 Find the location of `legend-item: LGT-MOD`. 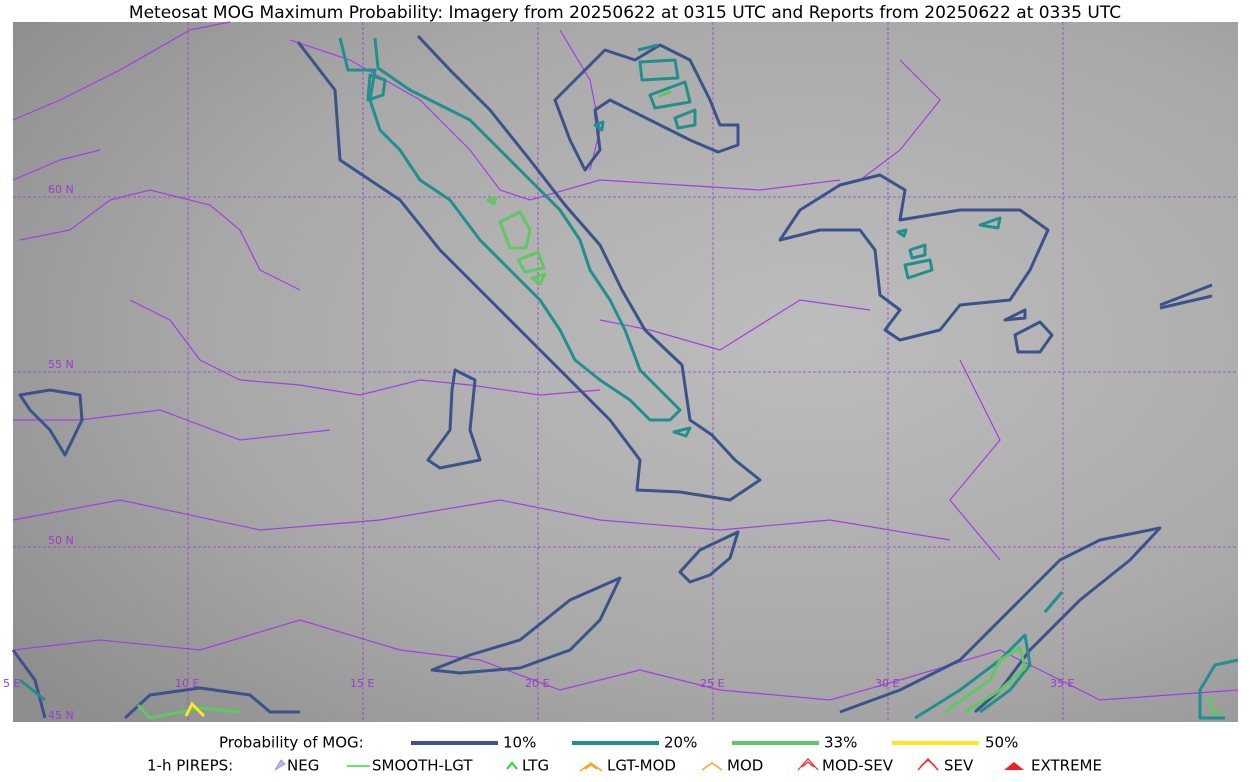

legend-item: LGT-MOD is located at coordinates (641, 766).